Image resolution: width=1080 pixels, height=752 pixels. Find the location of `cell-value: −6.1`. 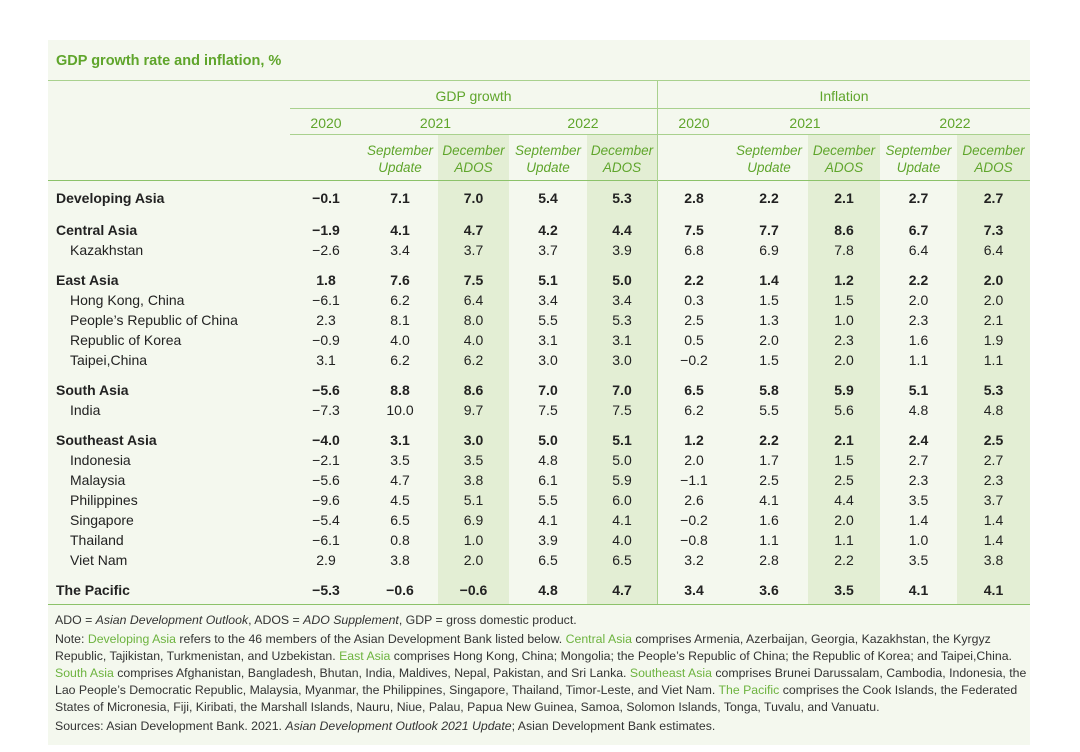

cell-value: −6.1 is located at coordinates (326, 300).